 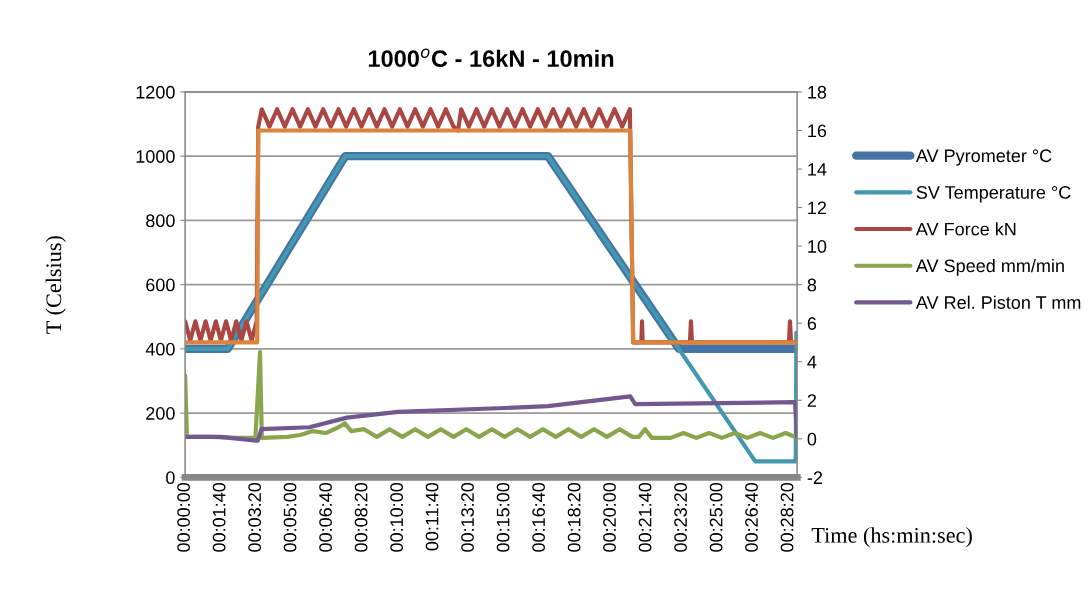 I want to click on x-tick-label: 00:28:20, so click(x=787, y=517).